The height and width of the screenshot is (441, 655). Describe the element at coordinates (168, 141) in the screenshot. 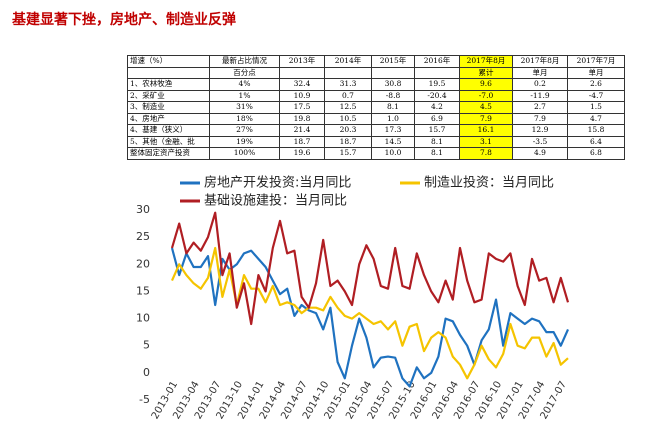

I see `table-cell: 5、其他（金融、批` at that location.